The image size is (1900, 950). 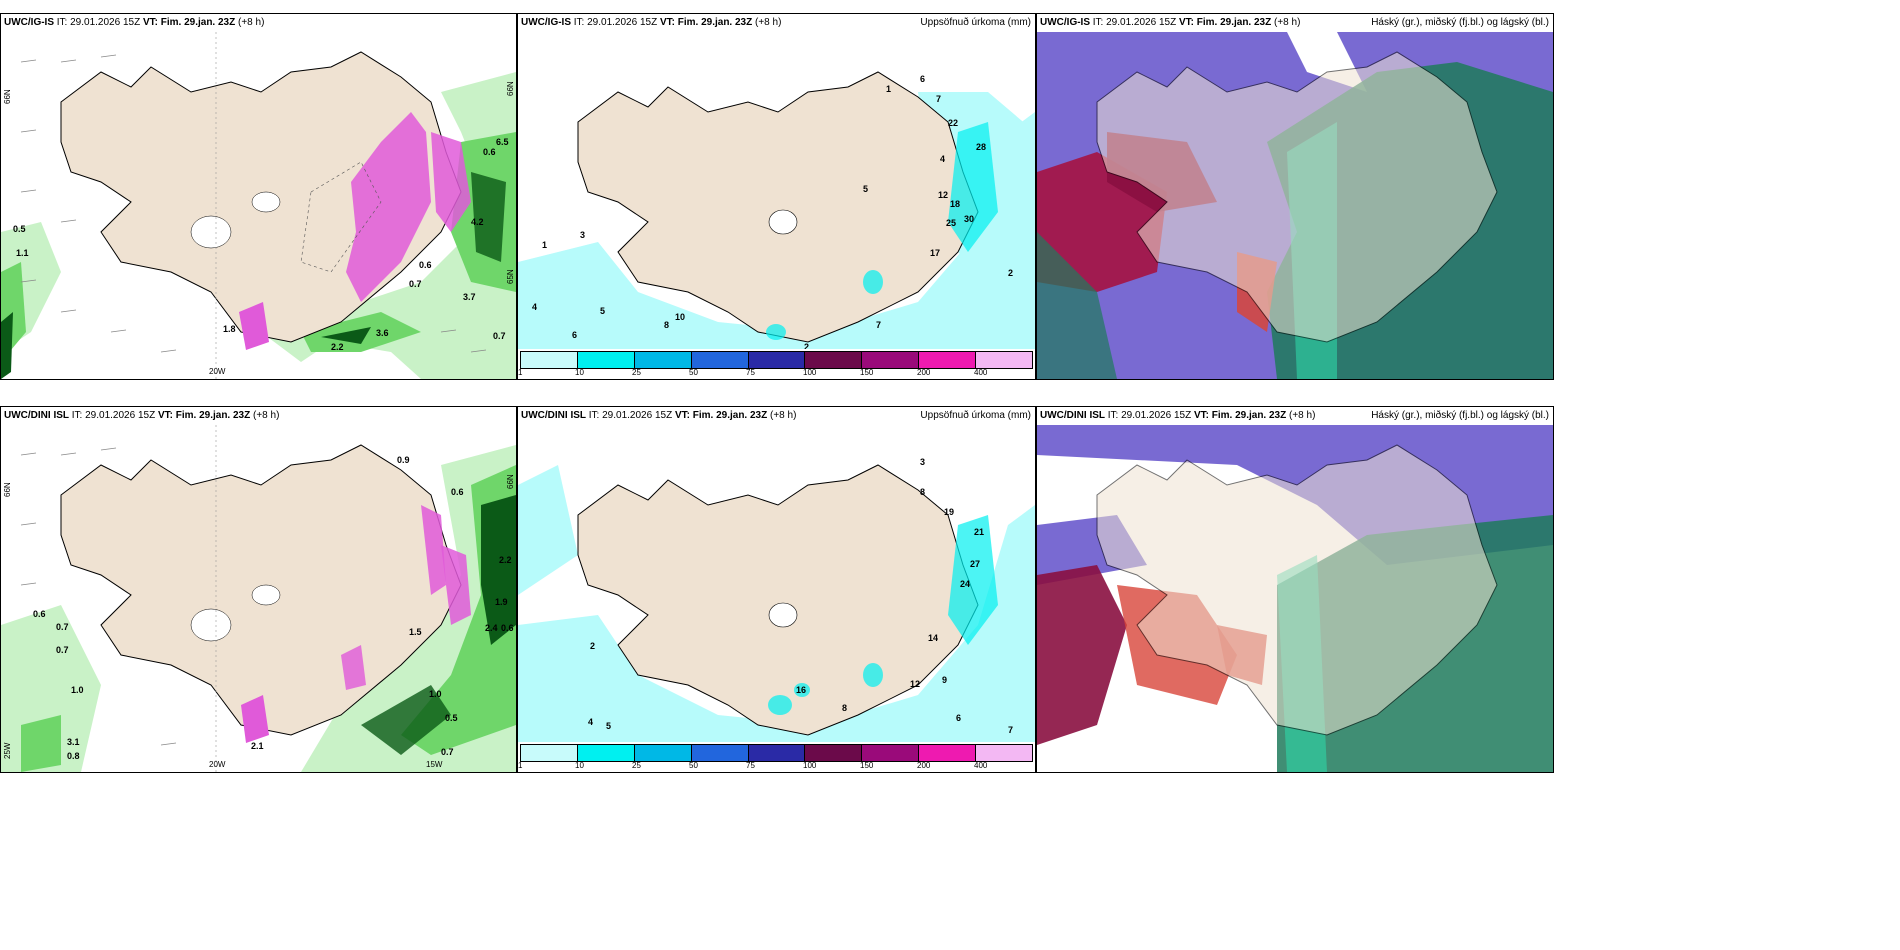 I want to click on accum-value: 18, so click(x=955, y=204).